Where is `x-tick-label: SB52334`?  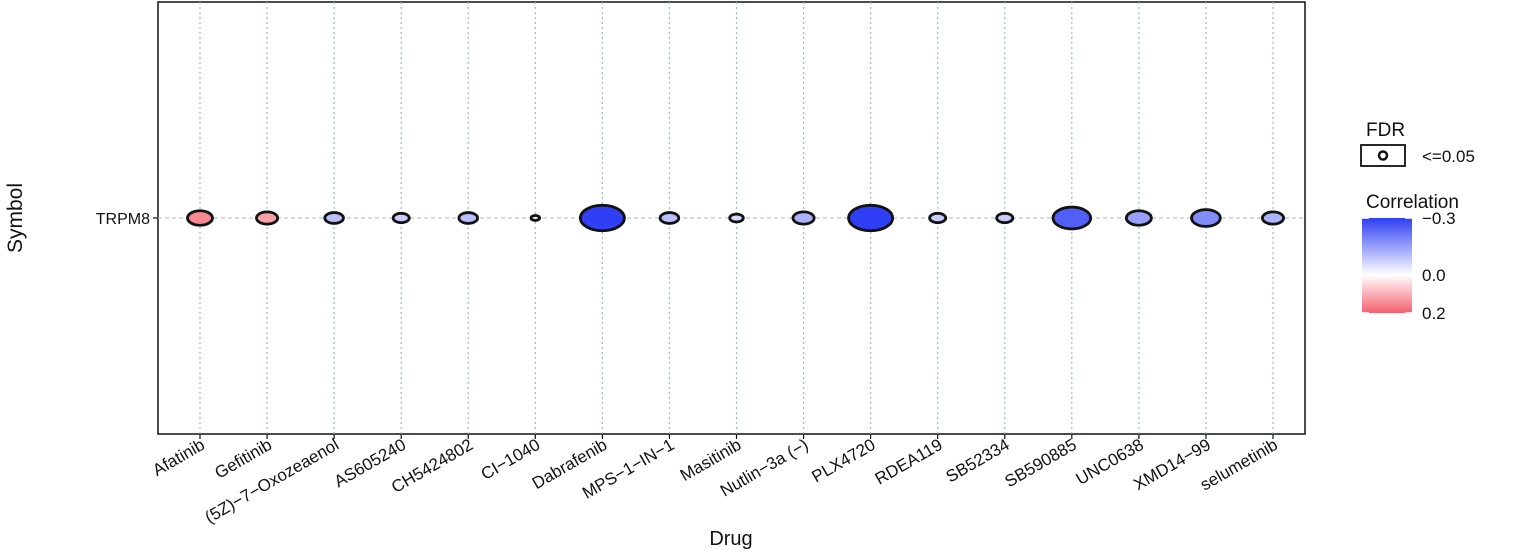 x-tick-label: SB52334 is located at coordinates (978, 460).